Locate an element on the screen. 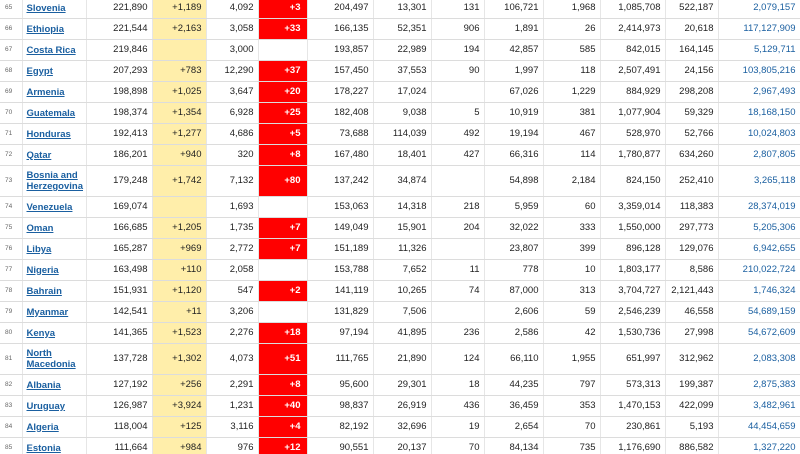 The image size is (800, 454). new-cases-cell: +125 is located at coordinates (179, 427).